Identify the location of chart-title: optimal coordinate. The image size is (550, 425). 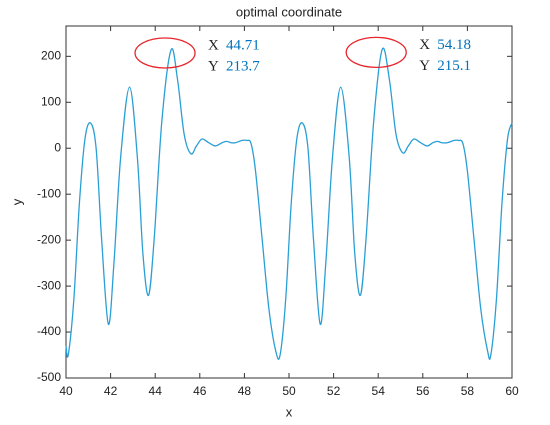
(289, 11).